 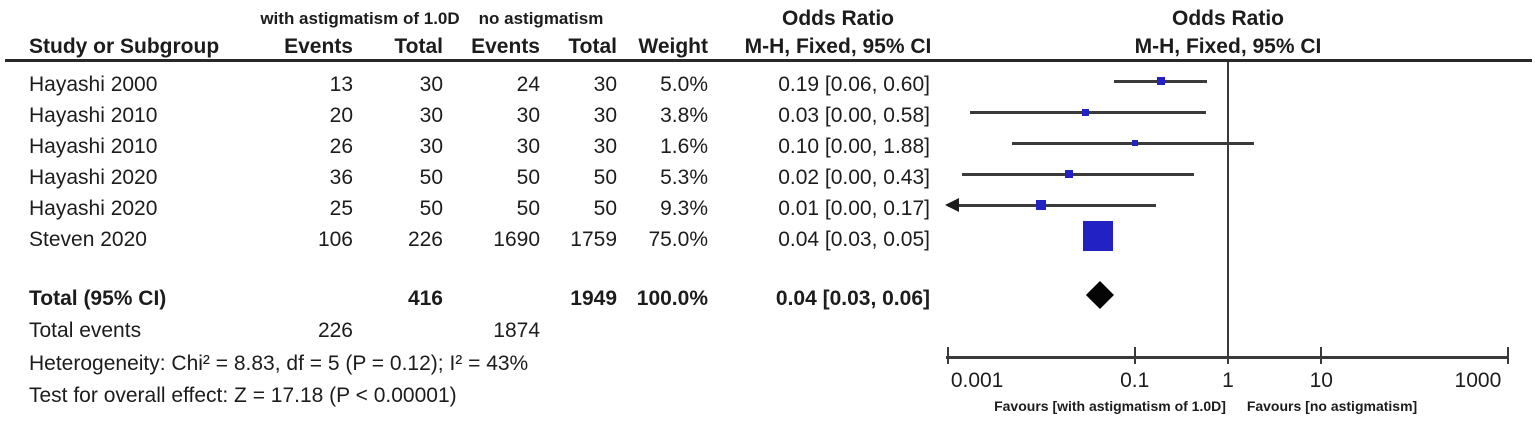 What do you see at coordinates (684, 177) in the screenshot?
I see `cell-weight: 5.3%` at bounding box center [684, 177].